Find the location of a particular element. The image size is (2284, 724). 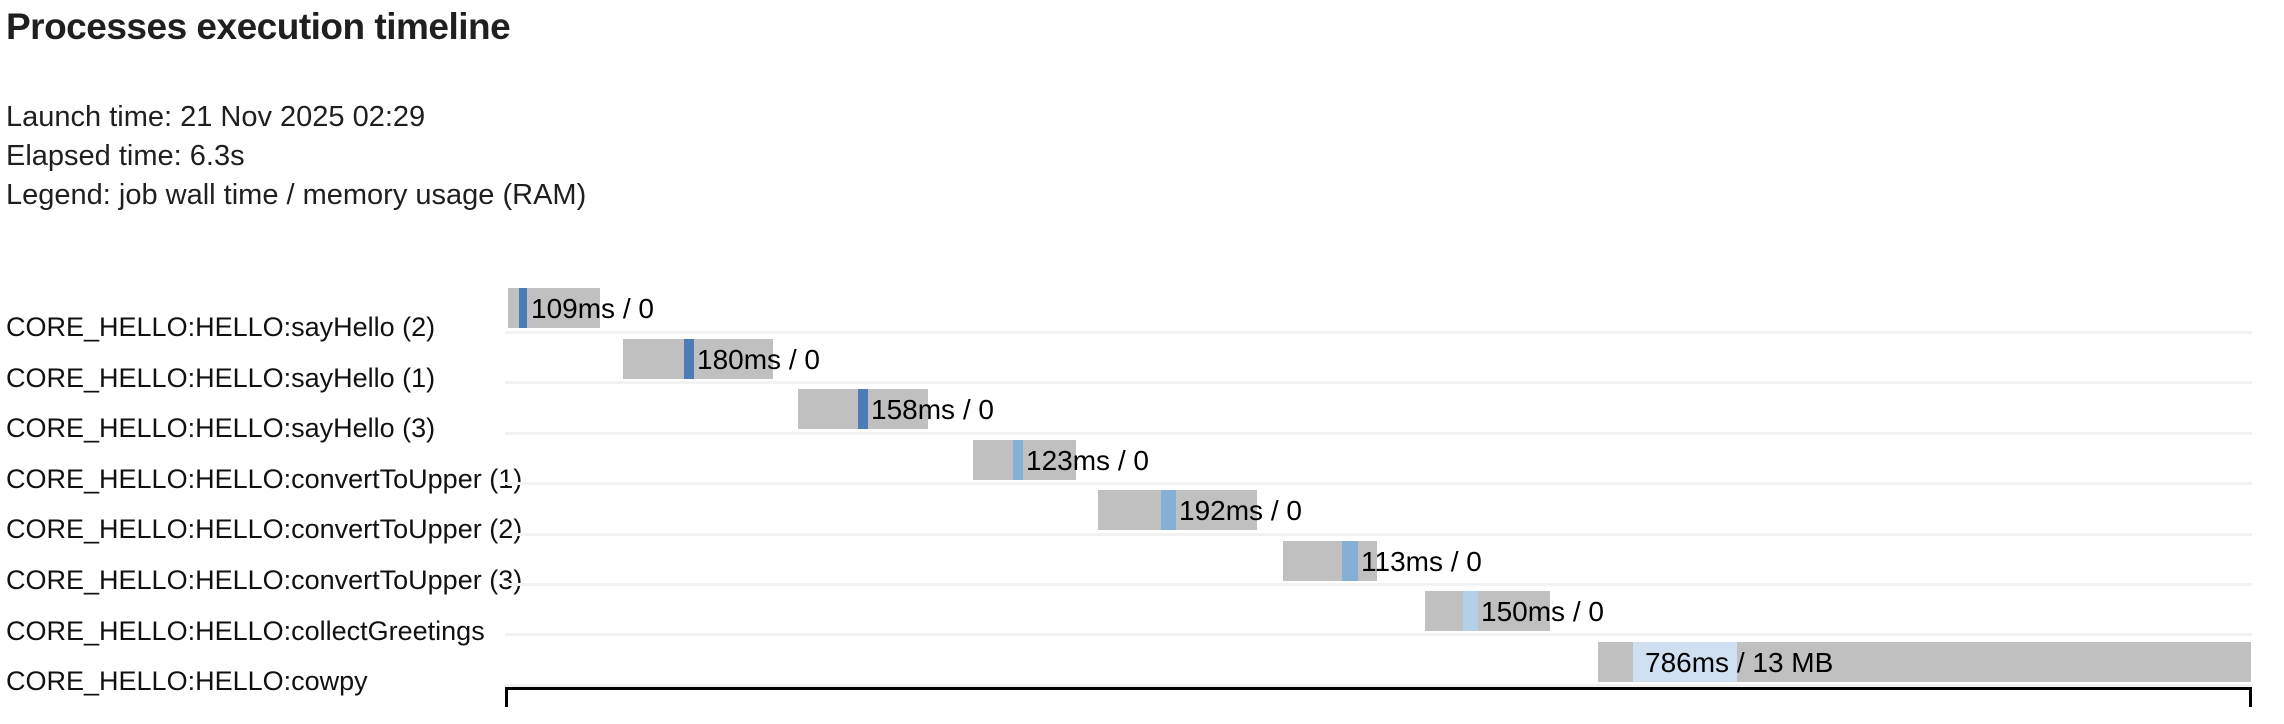

process-row-label: CORE_HELLO:HELLO:sayHello (1) is located at coordinates (221, 378).